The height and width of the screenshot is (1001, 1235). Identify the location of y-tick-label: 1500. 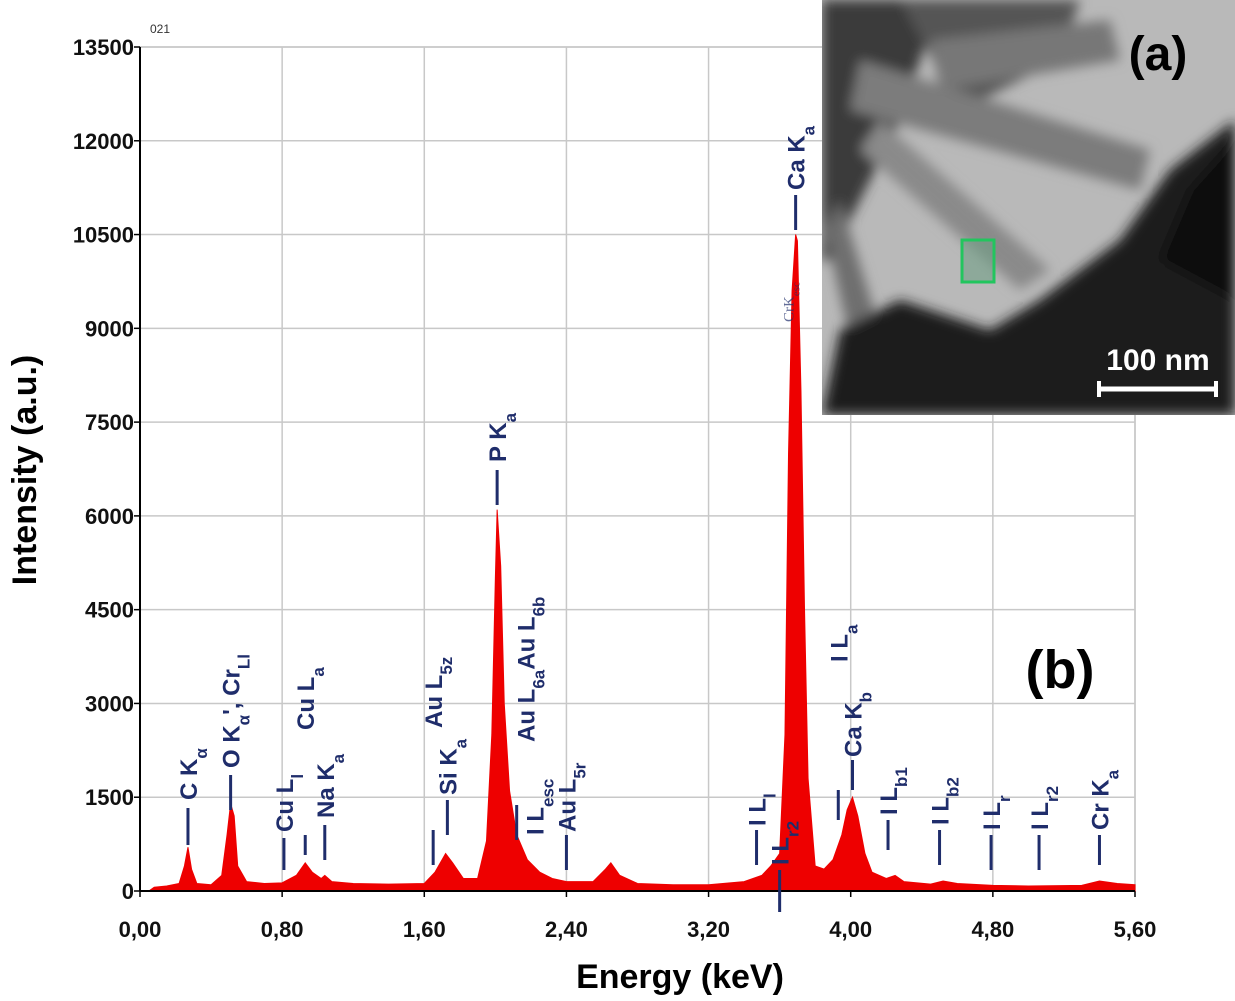
(109, 797).